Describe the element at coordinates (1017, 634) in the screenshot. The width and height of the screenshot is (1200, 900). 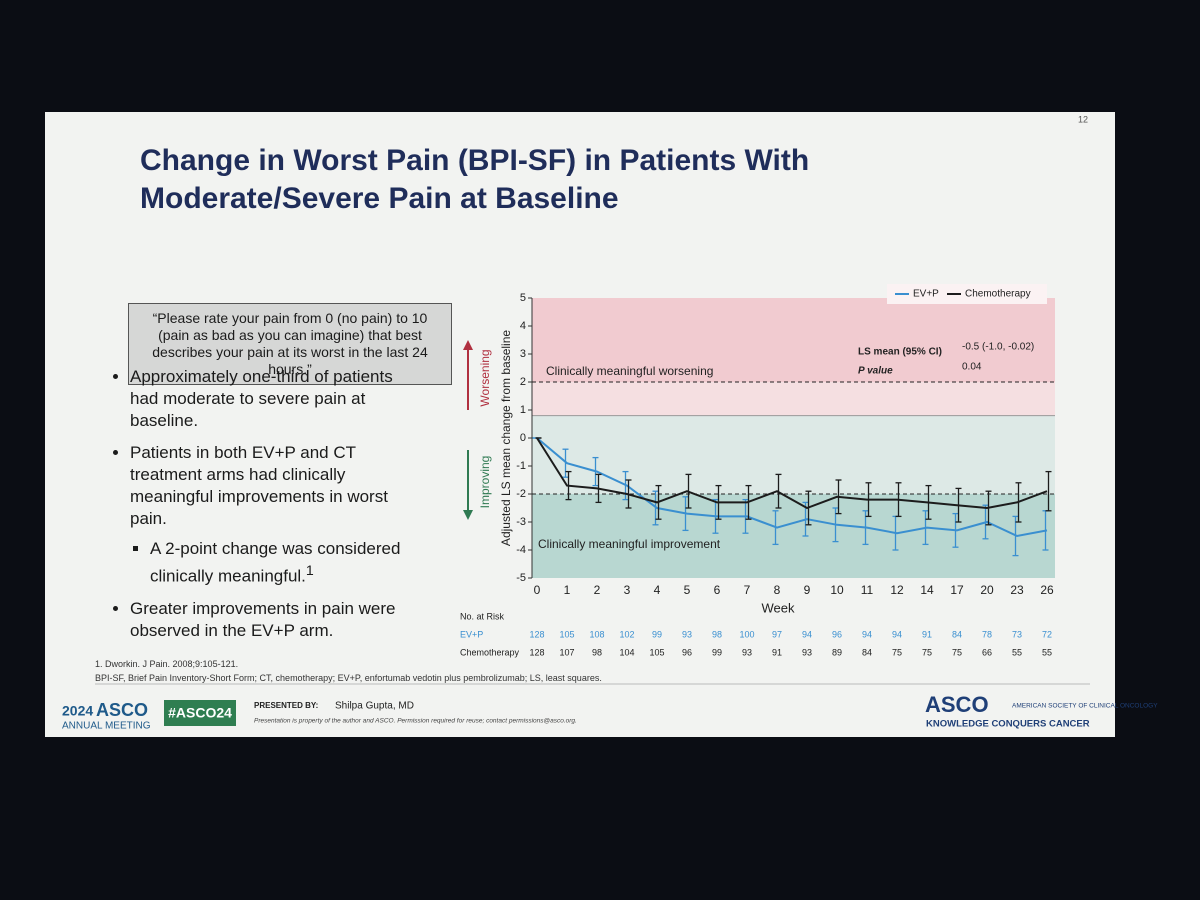
I see `risk-value: 73` at that location.